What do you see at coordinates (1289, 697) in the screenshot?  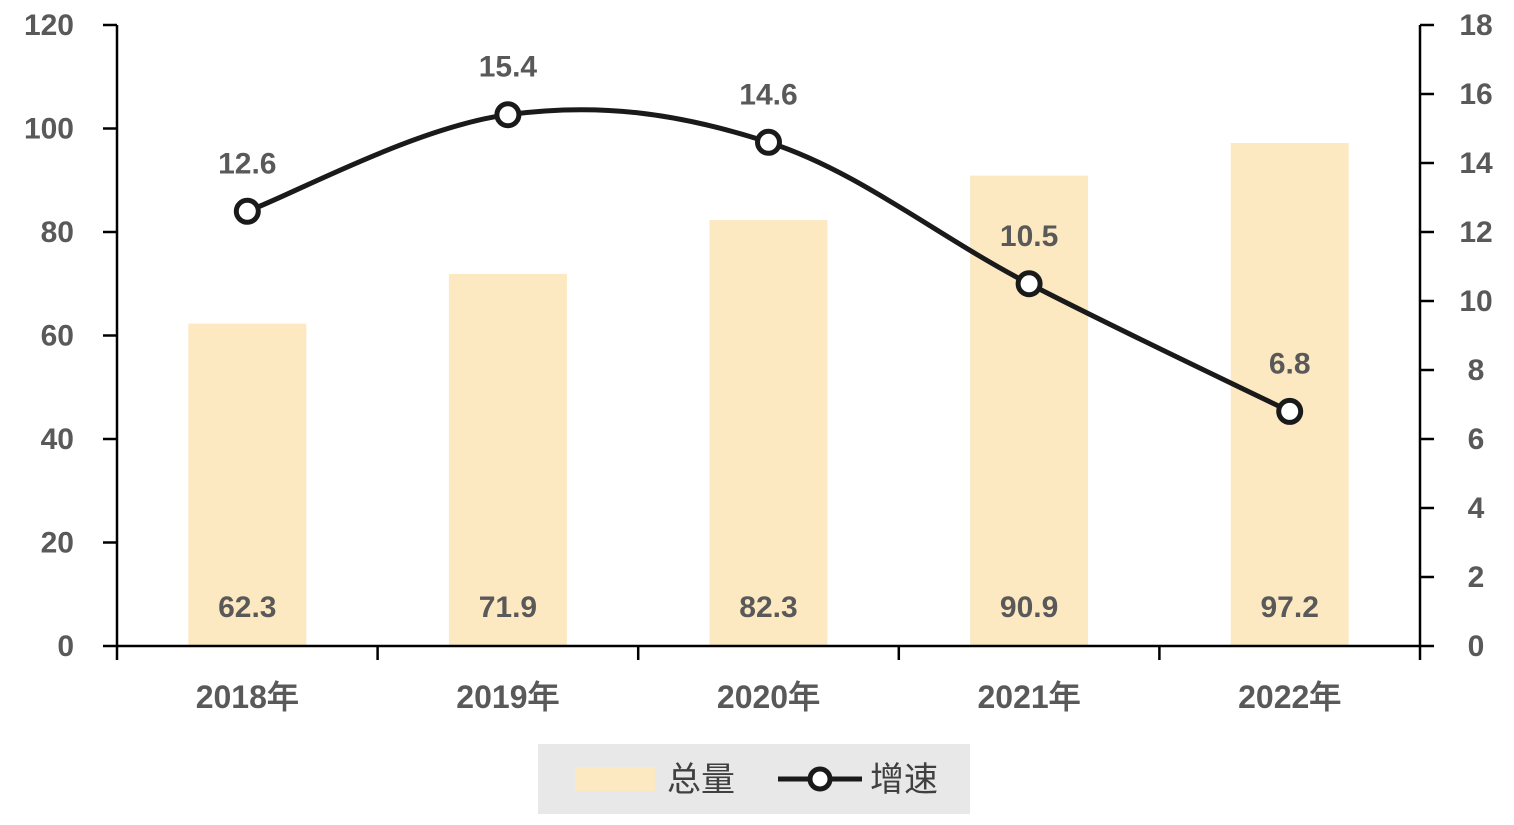 I see `x-tick-label: 2022年` at bounding box center [1289, 697].